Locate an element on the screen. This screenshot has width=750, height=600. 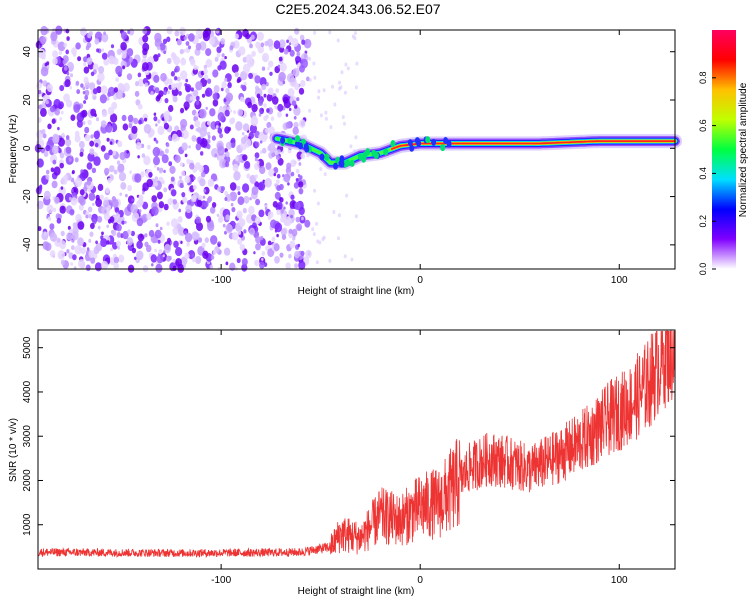
colorbar-label: Normalized spectral amplitude is located at coordinates (743, 149).